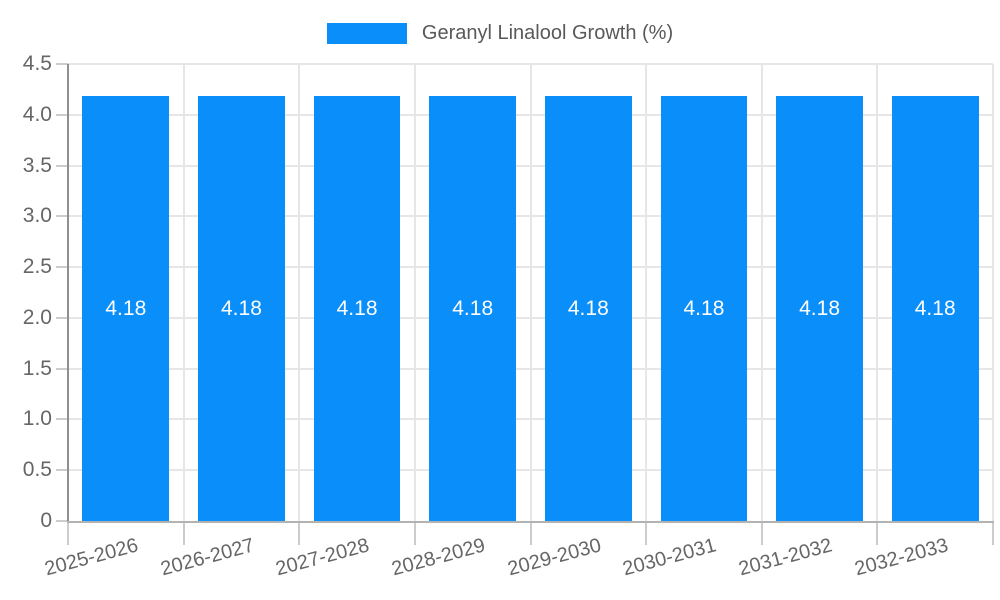 The width and height of the screenshot is (1000, 600). I want to click on x-tick-label: 2031-2032, so click(785, 557).